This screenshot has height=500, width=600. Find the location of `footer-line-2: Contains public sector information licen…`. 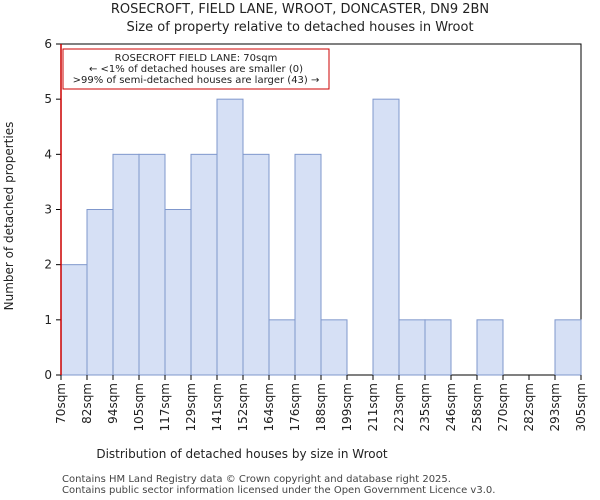

footer-line-2: Contains public sector information licen… is located at coordinates (279, 490).